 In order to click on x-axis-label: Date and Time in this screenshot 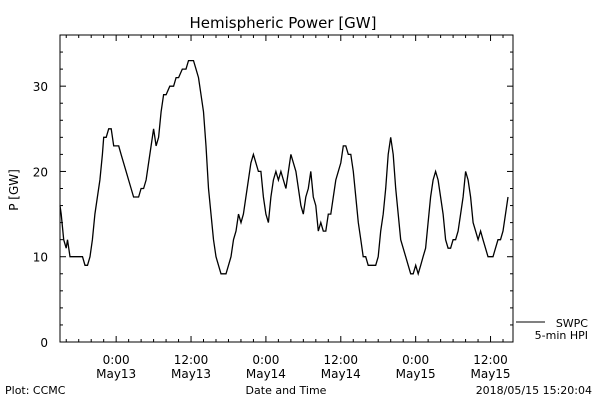, I will do `click(286, 390)`.